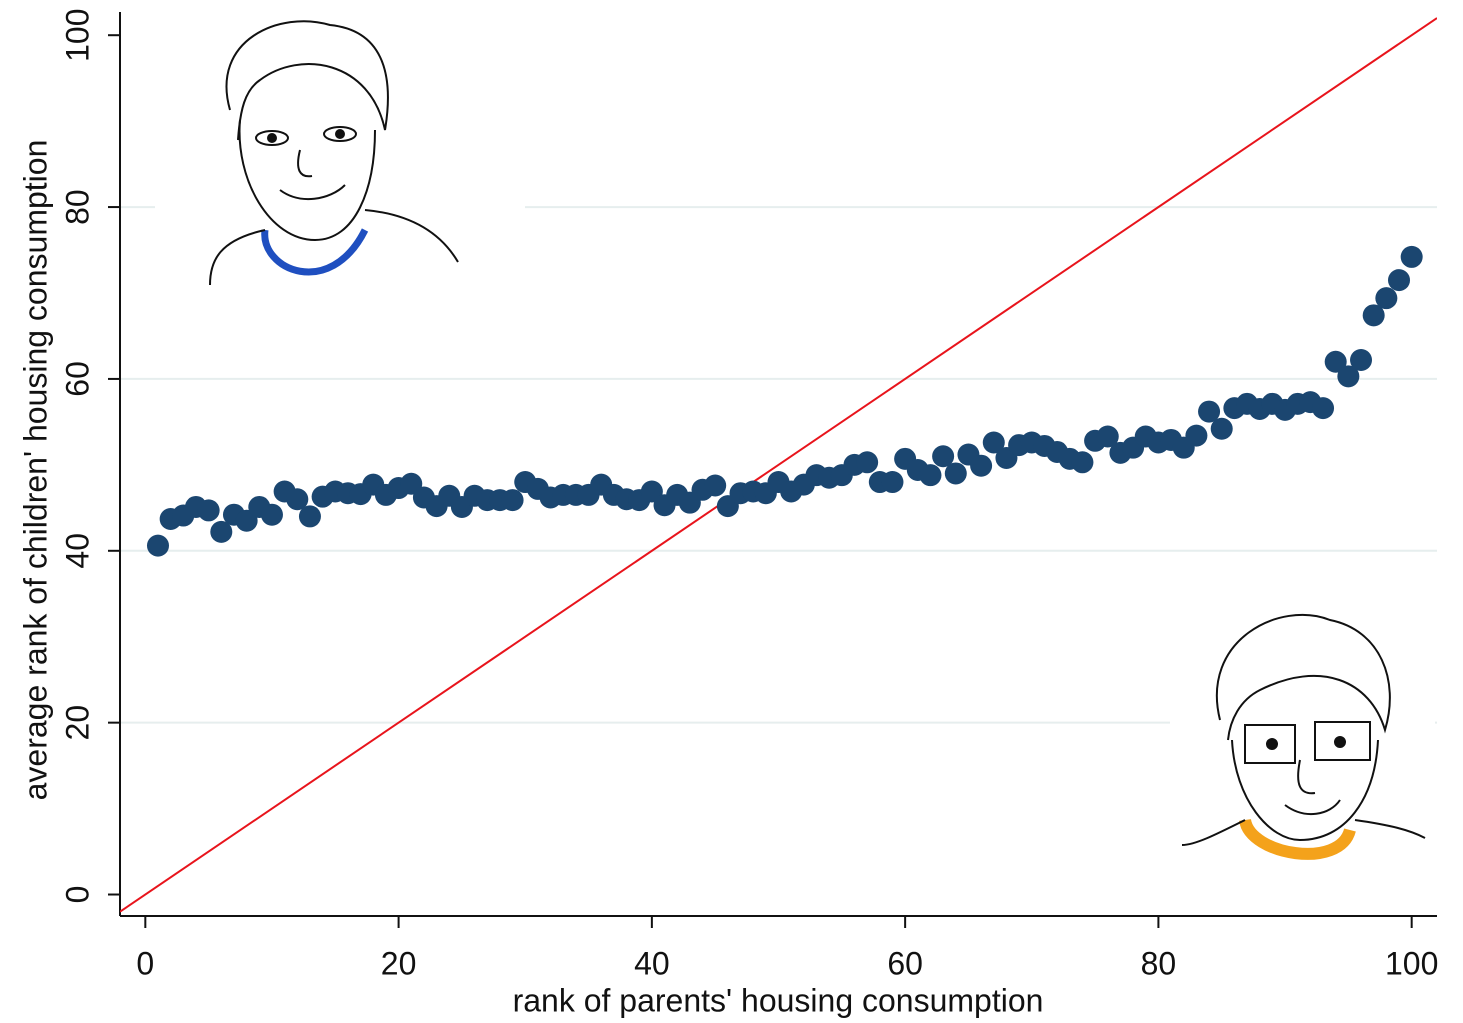 This screenshot has width=1463, height=1023. Describe the element at coordinates (77, 379) in the screenshot. I see `y-tick-label: 60` at that location.